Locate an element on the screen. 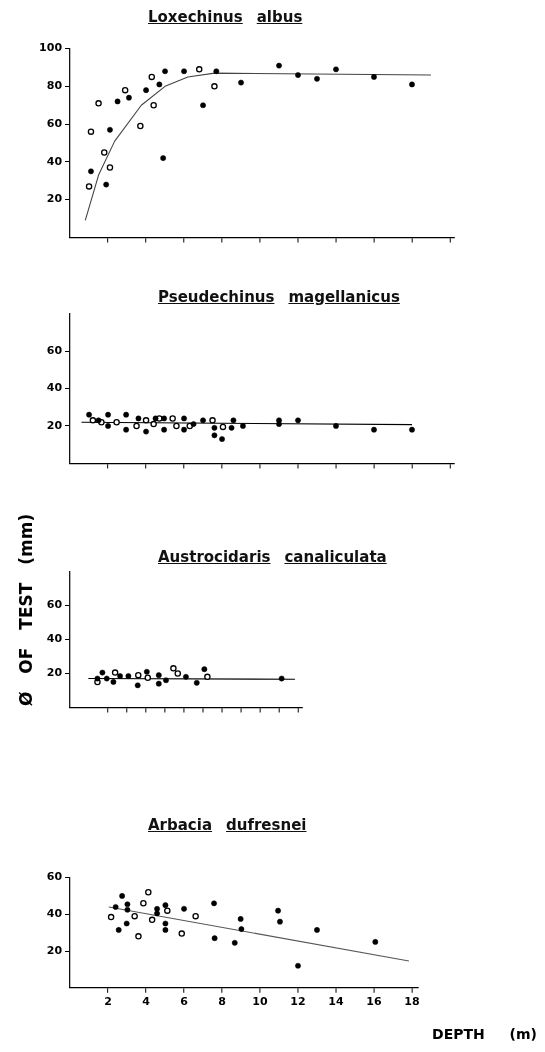 This screenshot has height=1052, width=545. x-tick-label: 8 is located at coordinates (222, 1002).